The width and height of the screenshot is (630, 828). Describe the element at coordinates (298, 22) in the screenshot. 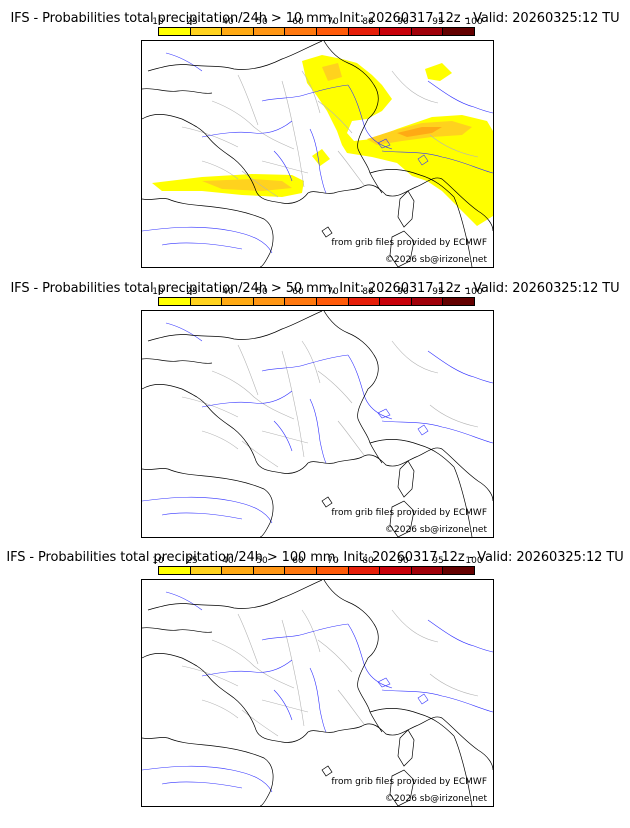

I see `scale-label: 60` at that location.